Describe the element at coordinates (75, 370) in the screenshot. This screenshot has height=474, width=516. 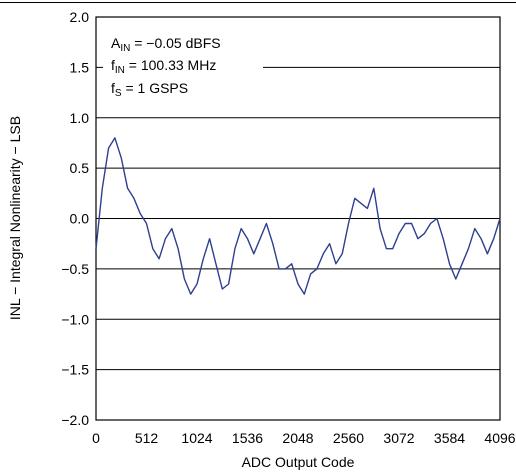
I see `y-tick-label: −1.5` at that location.